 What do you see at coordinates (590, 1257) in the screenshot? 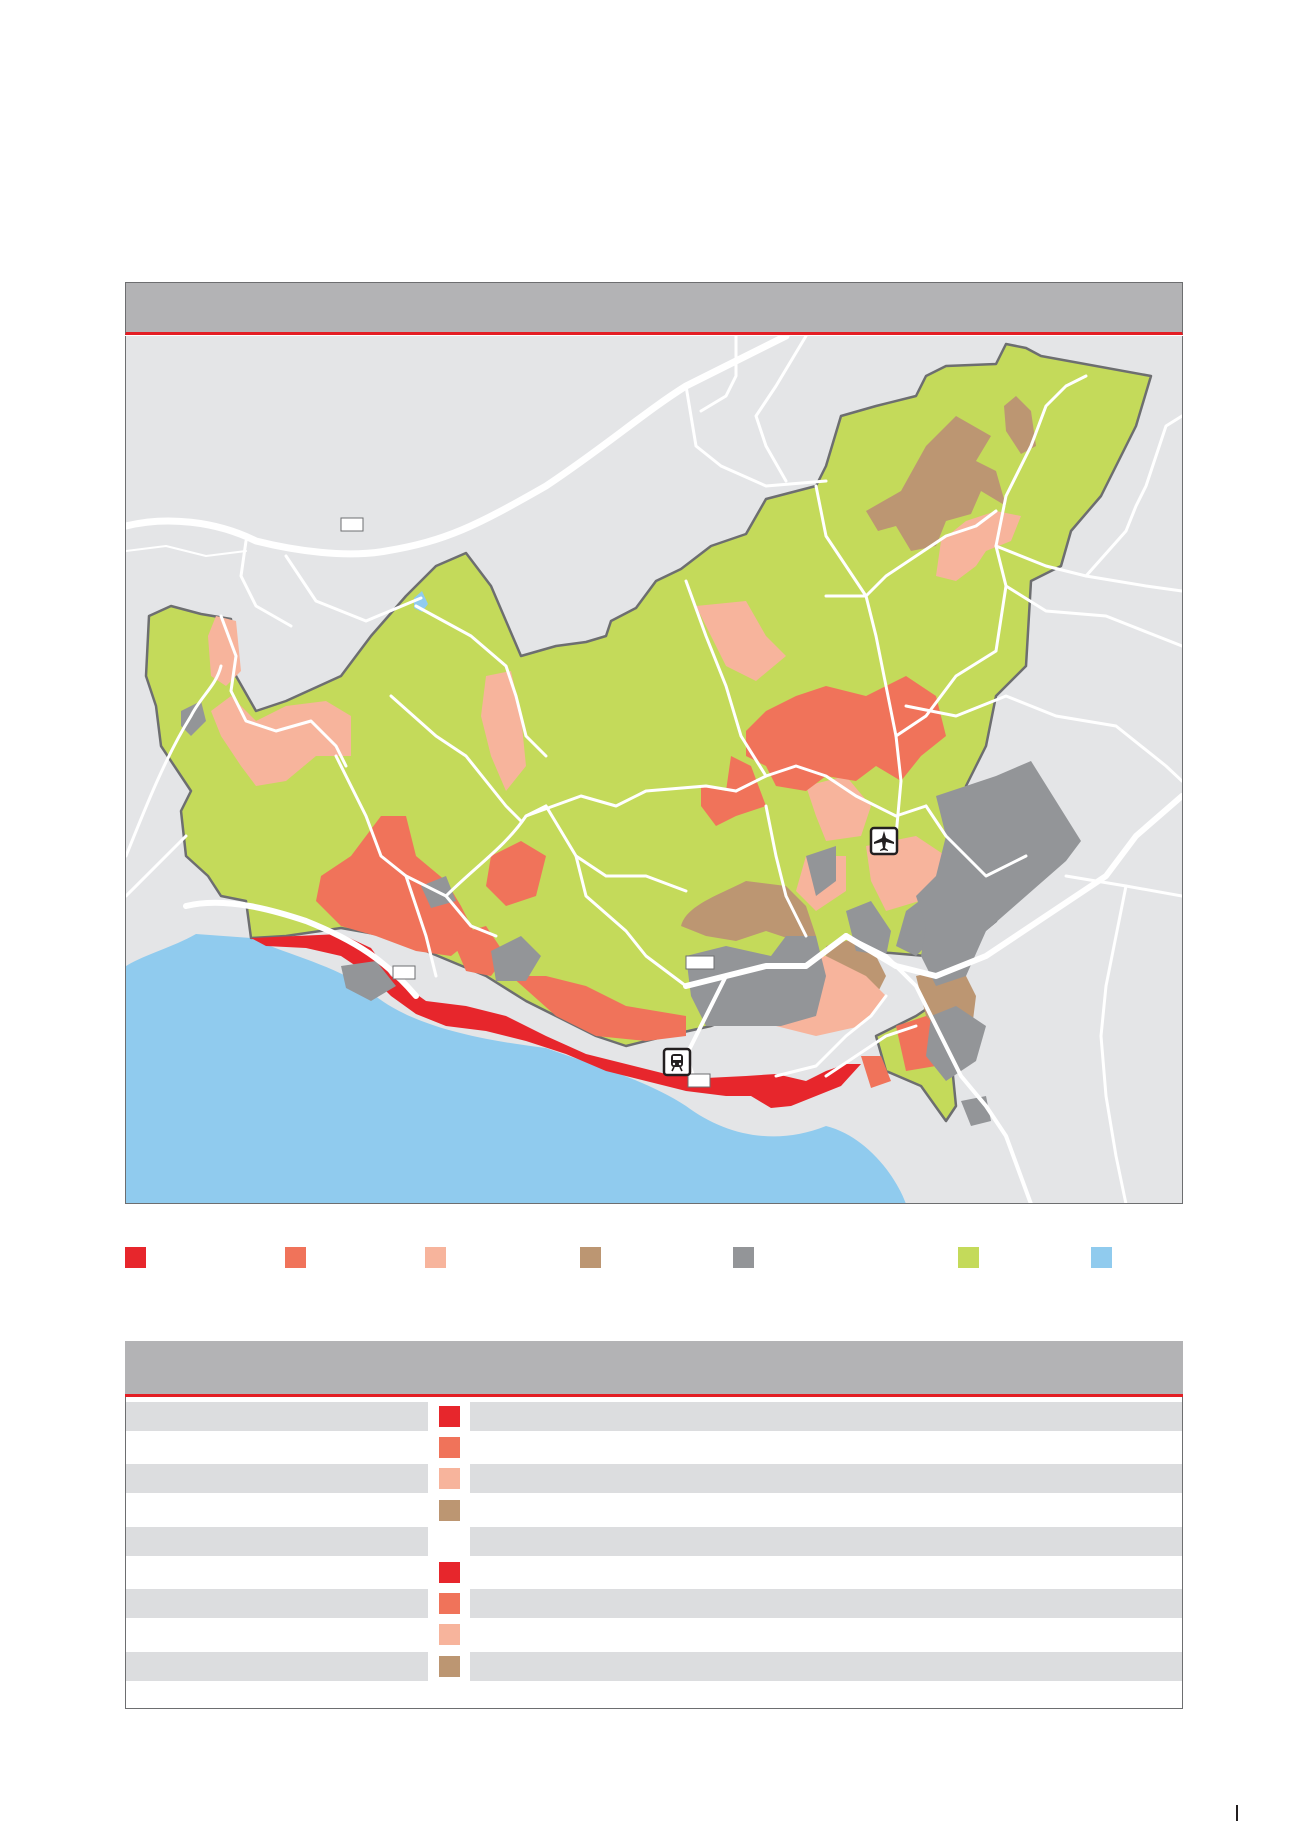
I see `legend-swatch-tan` at bounding box center [590, 1257].